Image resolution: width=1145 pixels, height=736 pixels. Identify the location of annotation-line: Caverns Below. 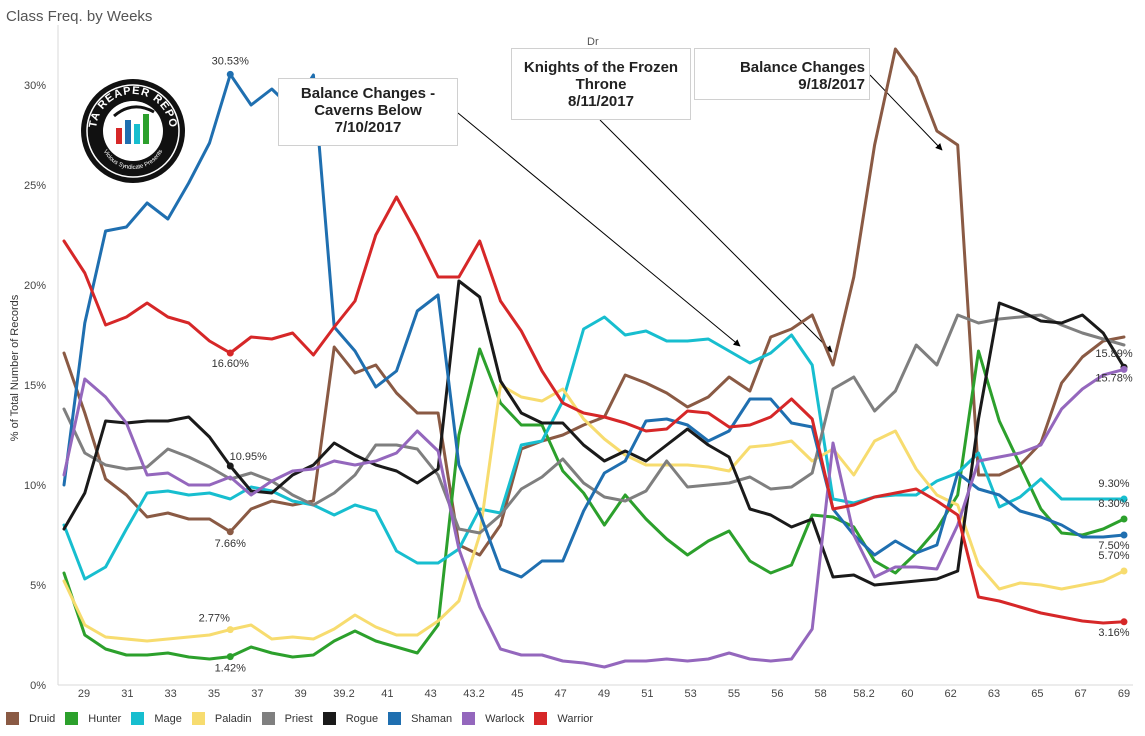
(368, 110).